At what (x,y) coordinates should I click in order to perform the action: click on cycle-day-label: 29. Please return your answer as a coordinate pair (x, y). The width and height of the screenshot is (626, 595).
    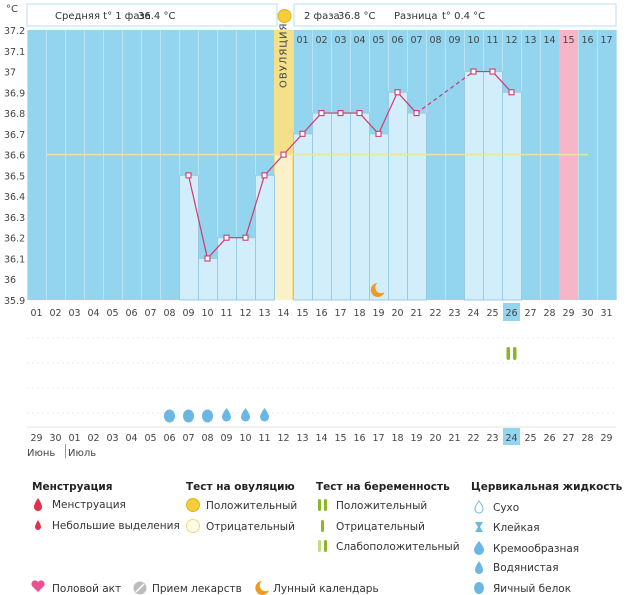
    Looking at the image, I should click on (568, 313).